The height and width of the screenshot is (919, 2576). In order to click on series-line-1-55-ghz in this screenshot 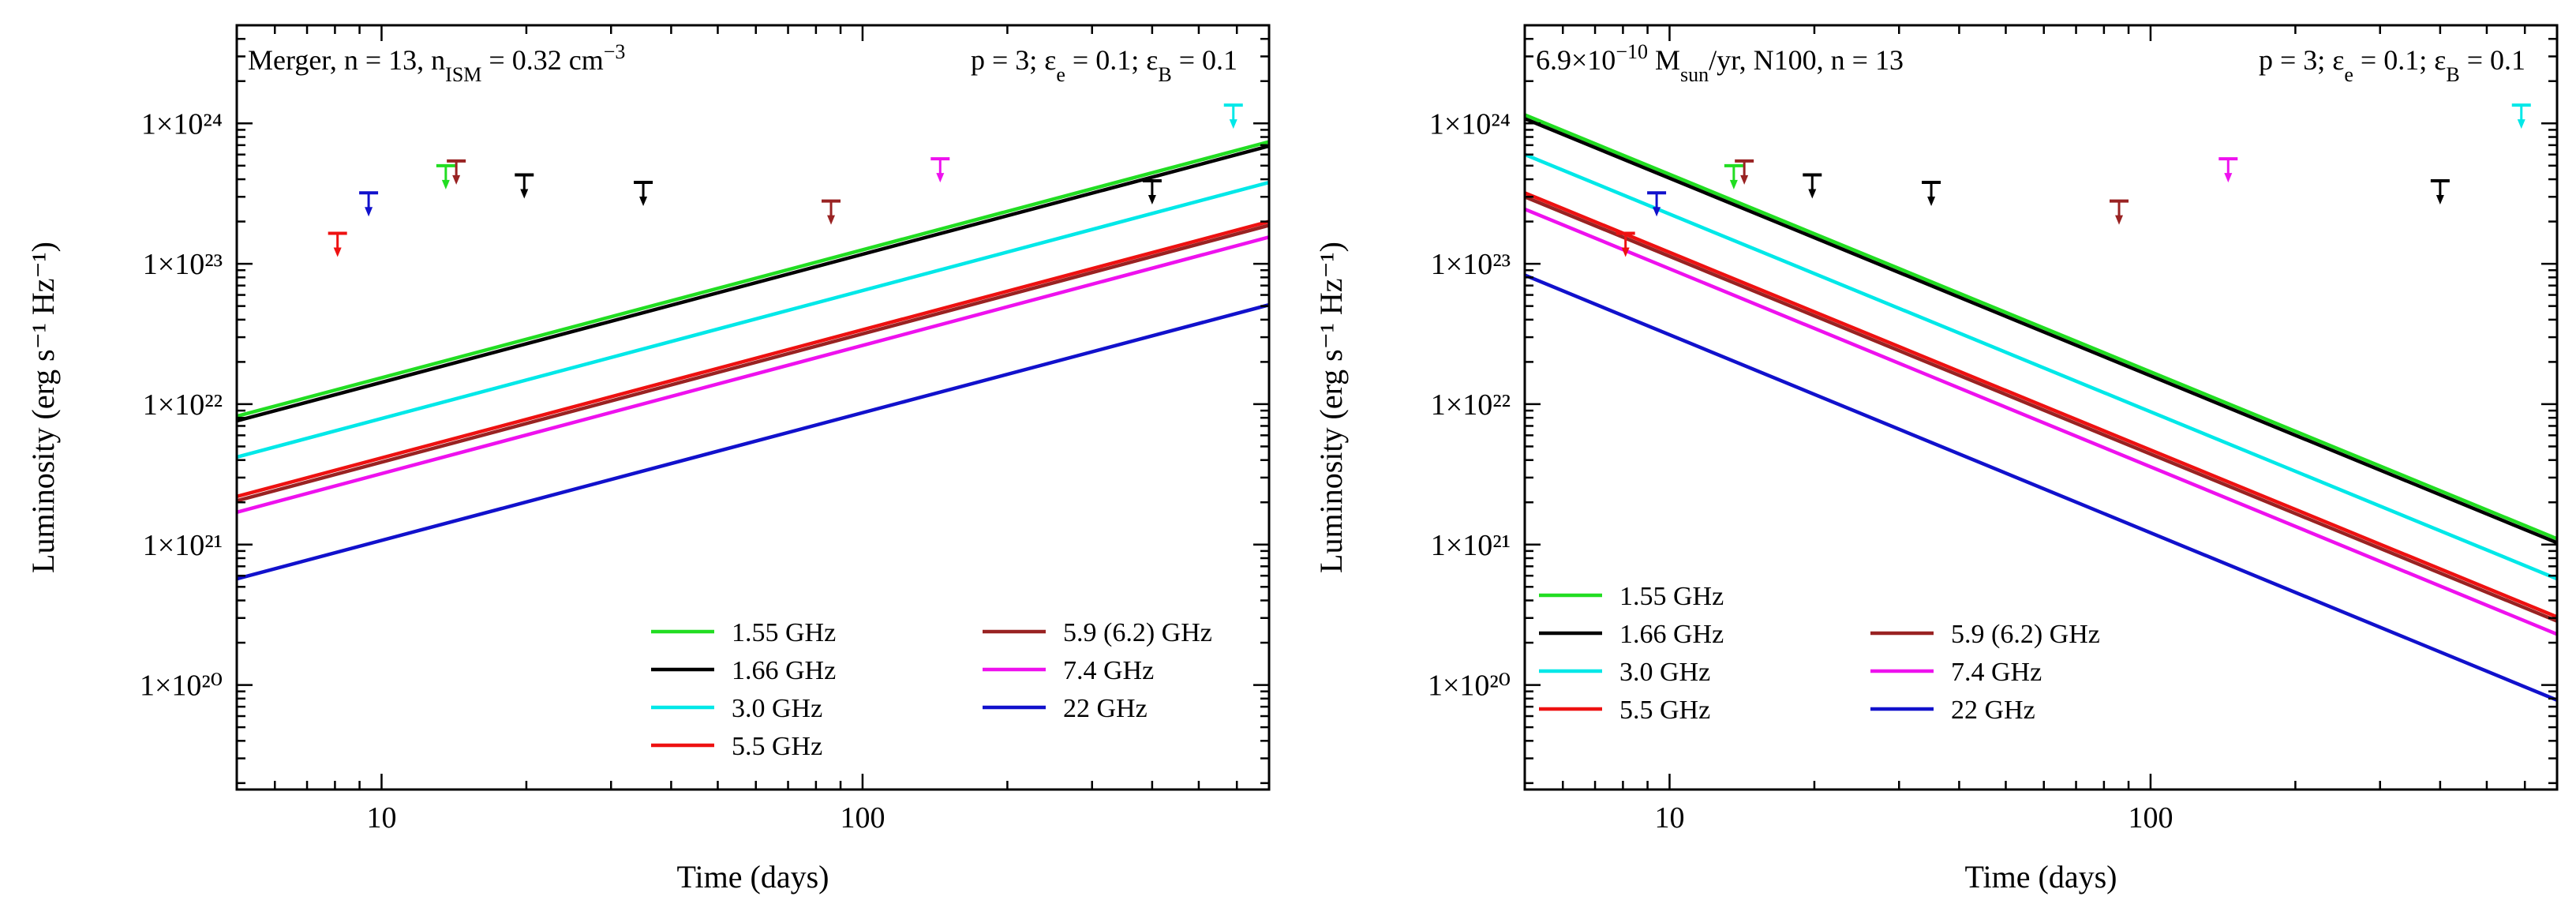, I will do `click(753, 279)`.